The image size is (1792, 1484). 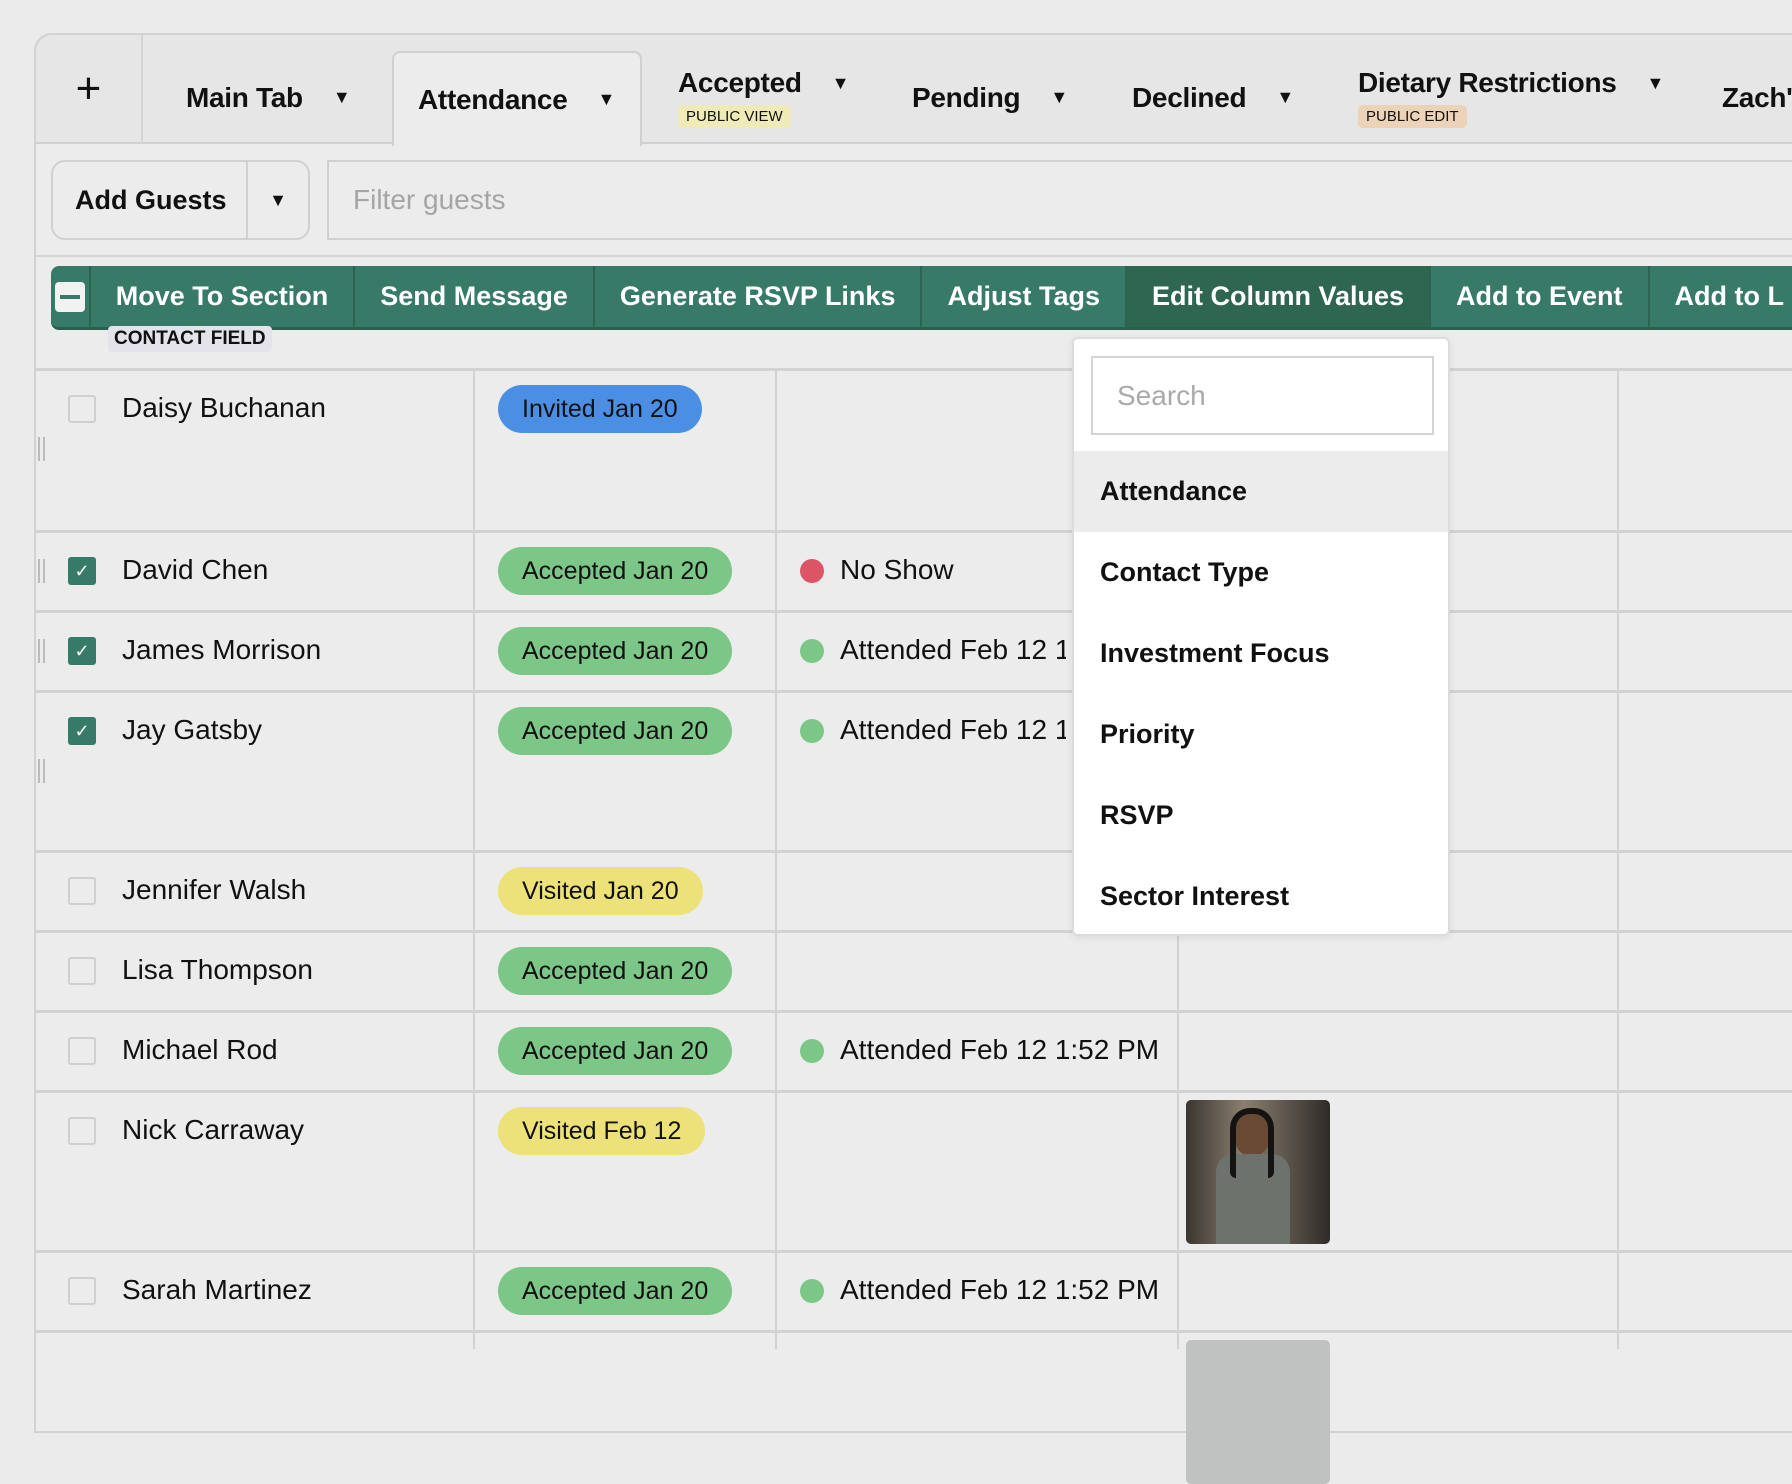 I want to click on rsvp-status-badge: Visited Feb 12, so click(x=602, y=1131).